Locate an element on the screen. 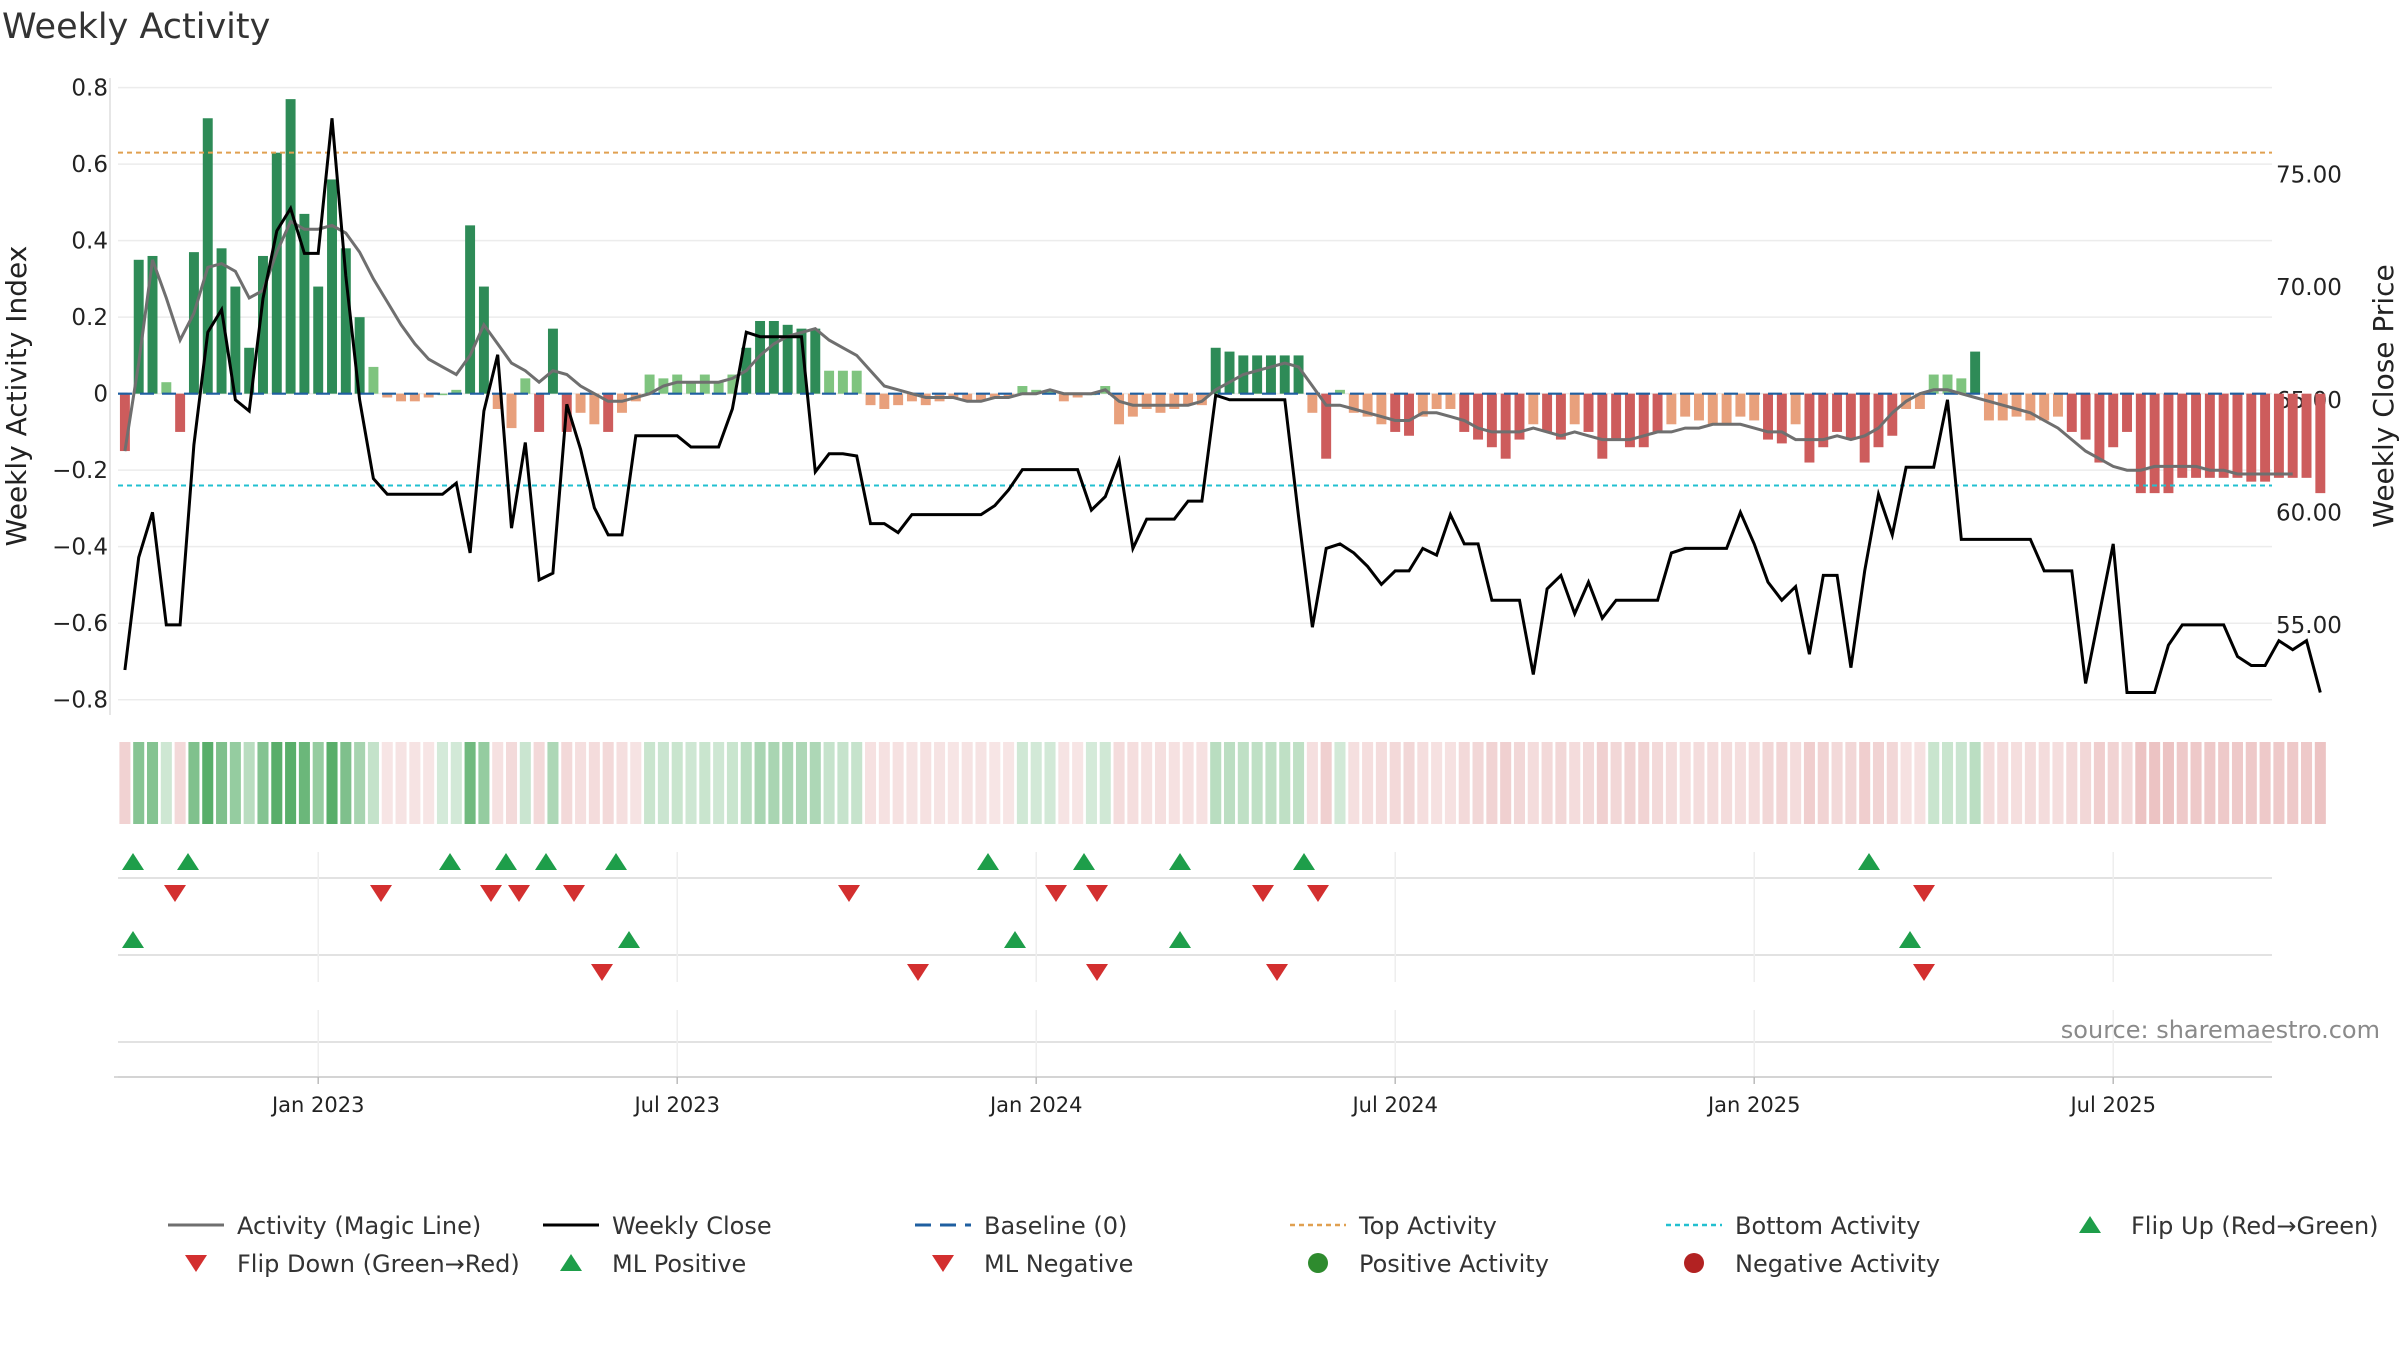  ml-positive-marker is located at coordinates (1015, 939).